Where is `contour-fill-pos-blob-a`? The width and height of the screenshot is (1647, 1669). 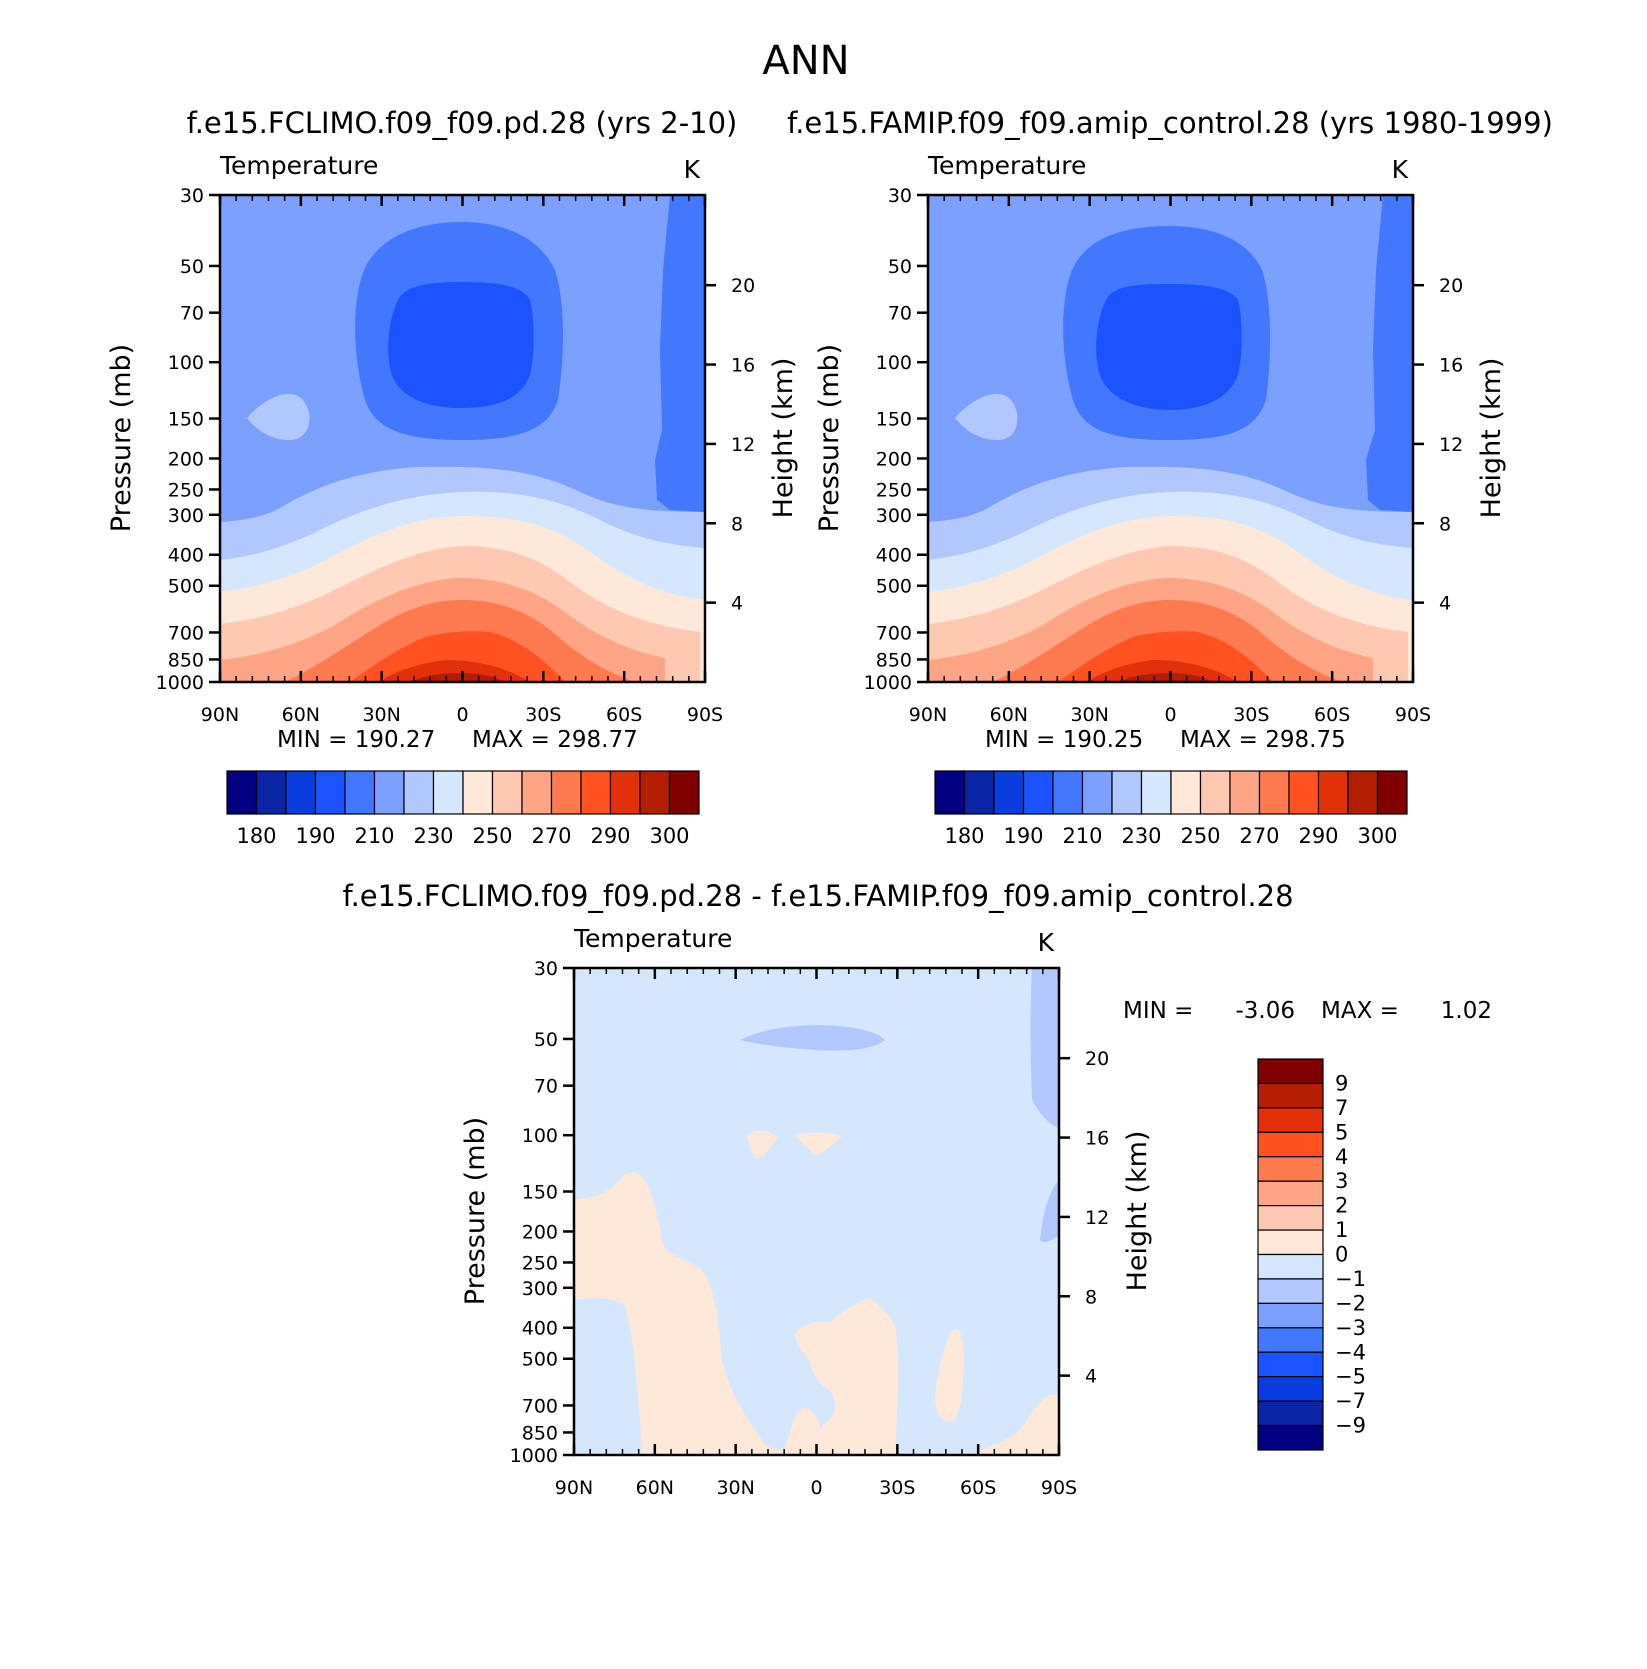 contour-fill-pos-blob-a is located at coordinates (762, 1144).